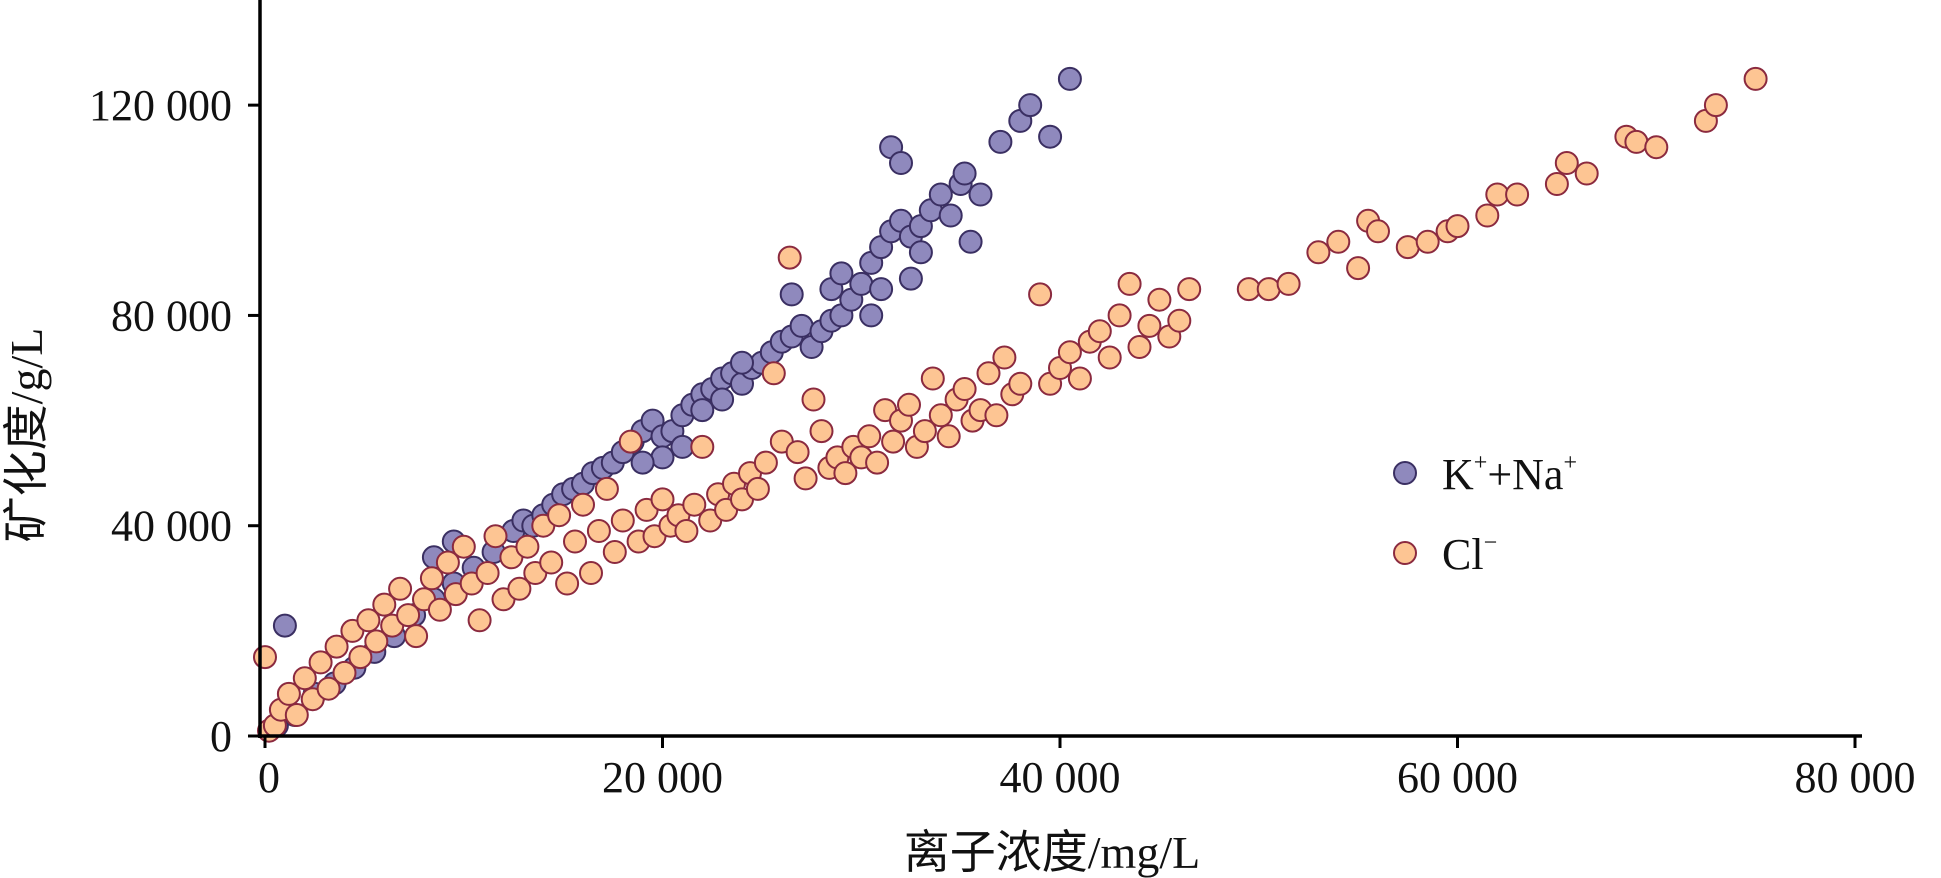 This screenshot has width=1941, height=878. I want to click on legend-marker-cl, so click(1405, 553).